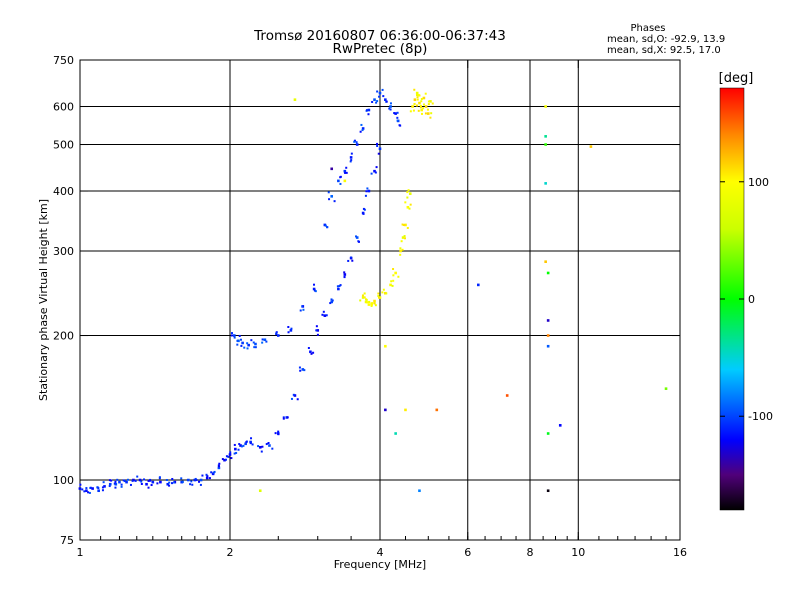  I want to click on colorbar-tick-label: -100, so click(760, 416).